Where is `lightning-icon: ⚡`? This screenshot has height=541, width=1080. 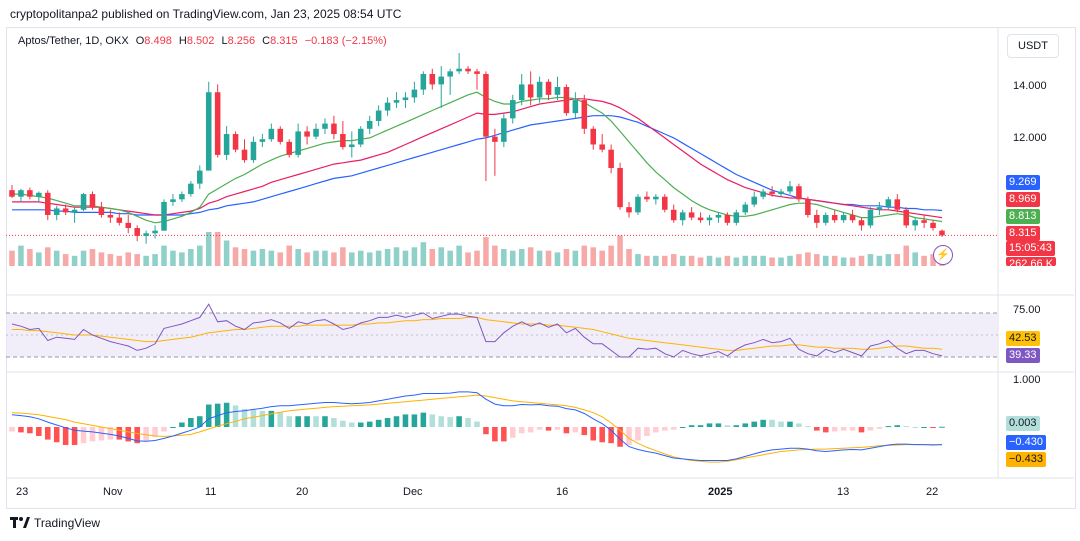
lightning-icon: ⚡ is located at coordinates (943, 255).